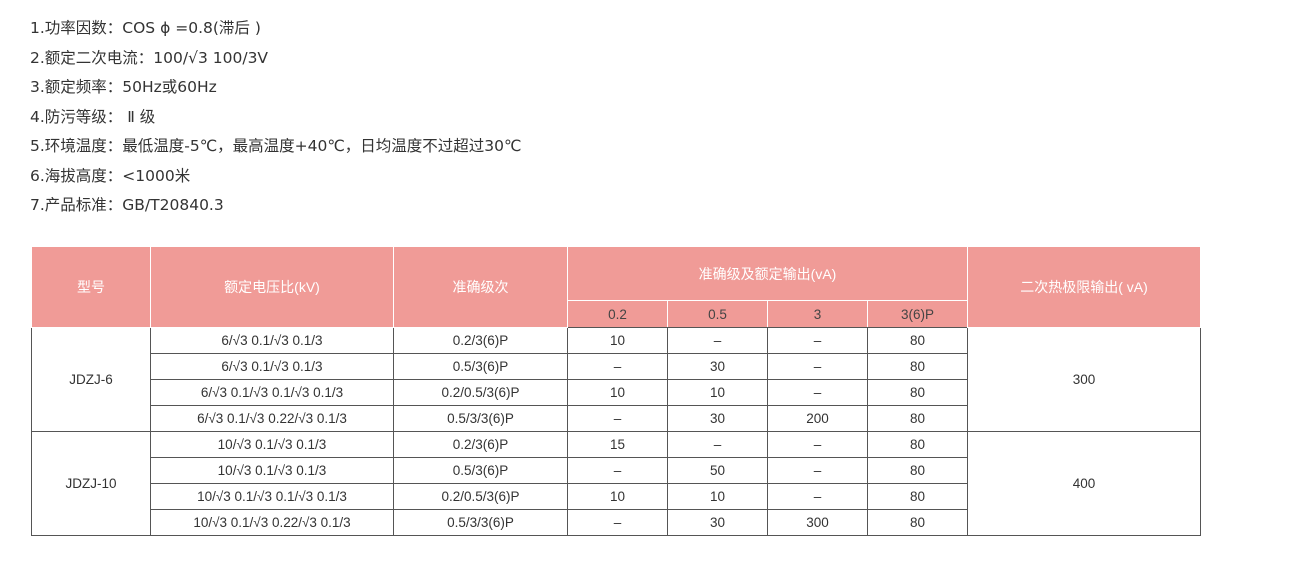 The image size is (1289, 583). What do you see at coordinates (480, 287) in the screenshot?
I see `header-accuracy: 准确级次` at bounding box center [480, 287].